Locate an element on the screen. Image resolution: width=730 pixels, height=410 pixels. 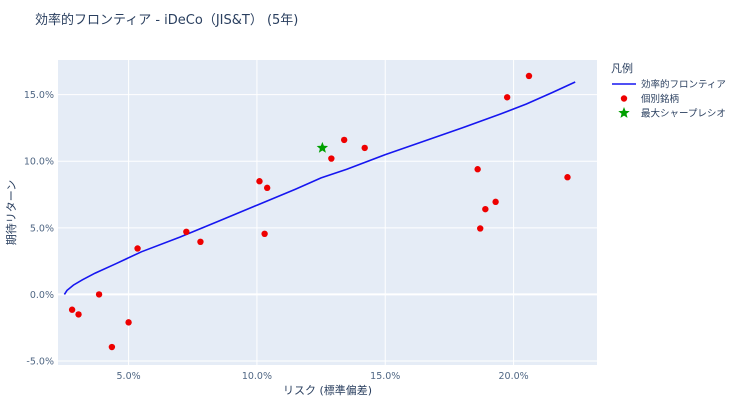
chart-title: 効率的フロンティア - iDeCo（JIS&T） (5年) is located at coordinates (166, 20).